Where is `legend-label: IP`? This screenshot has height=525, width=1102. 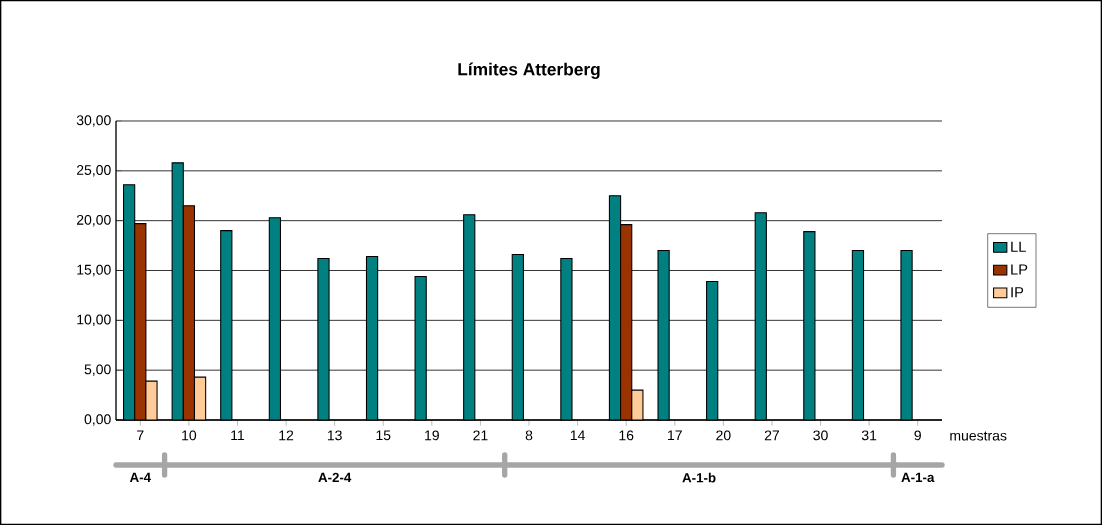 legend-label: IP is located at coordinates (1017, 292).